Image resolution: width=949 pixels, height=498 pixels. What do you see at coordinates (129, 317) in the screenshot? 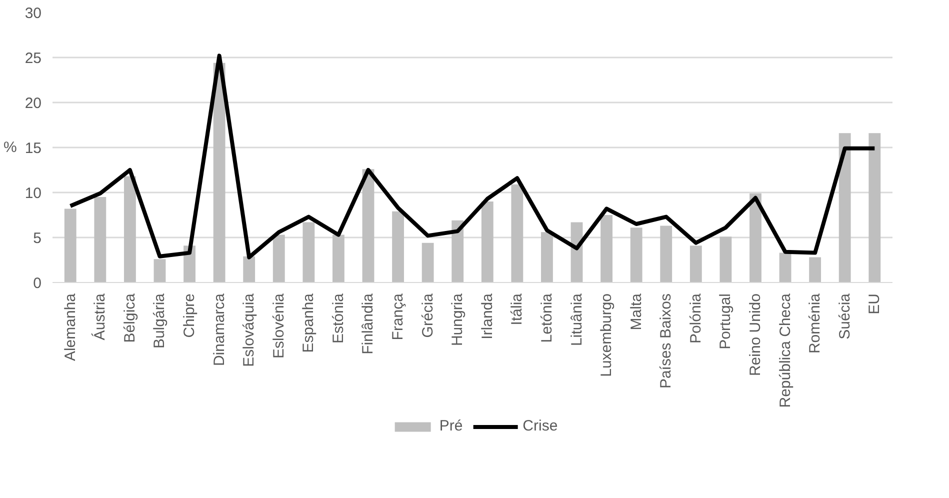
I see `x-tick-label: Bélgica` at bounding box center [129, 317].